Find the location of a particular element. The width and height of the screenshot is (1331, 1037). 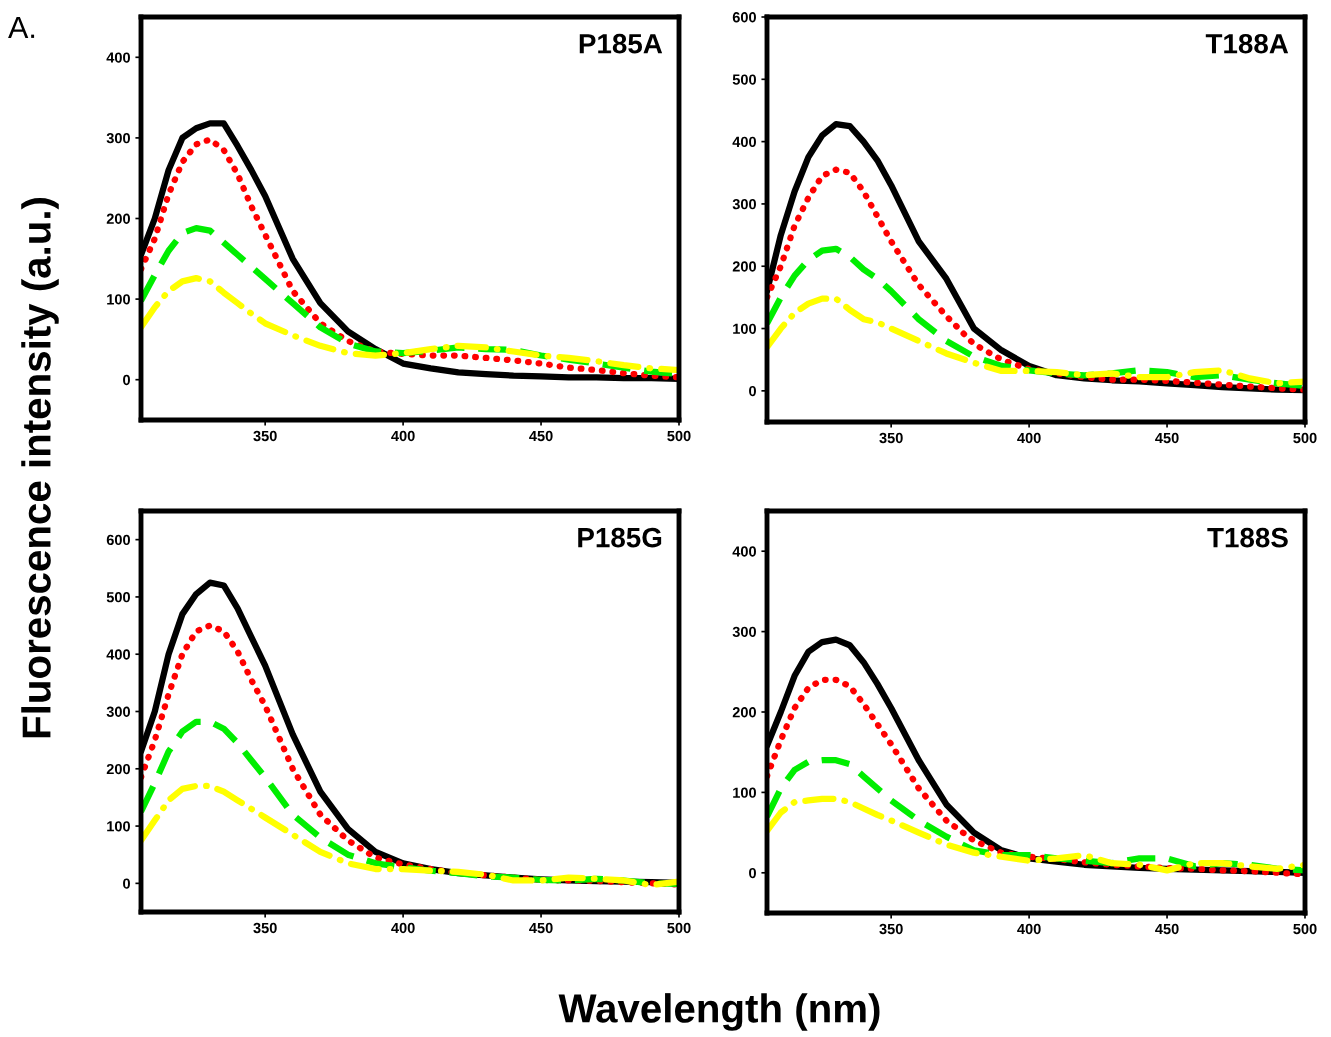

chart-title: T188S is located at coordinates (1247, 537).